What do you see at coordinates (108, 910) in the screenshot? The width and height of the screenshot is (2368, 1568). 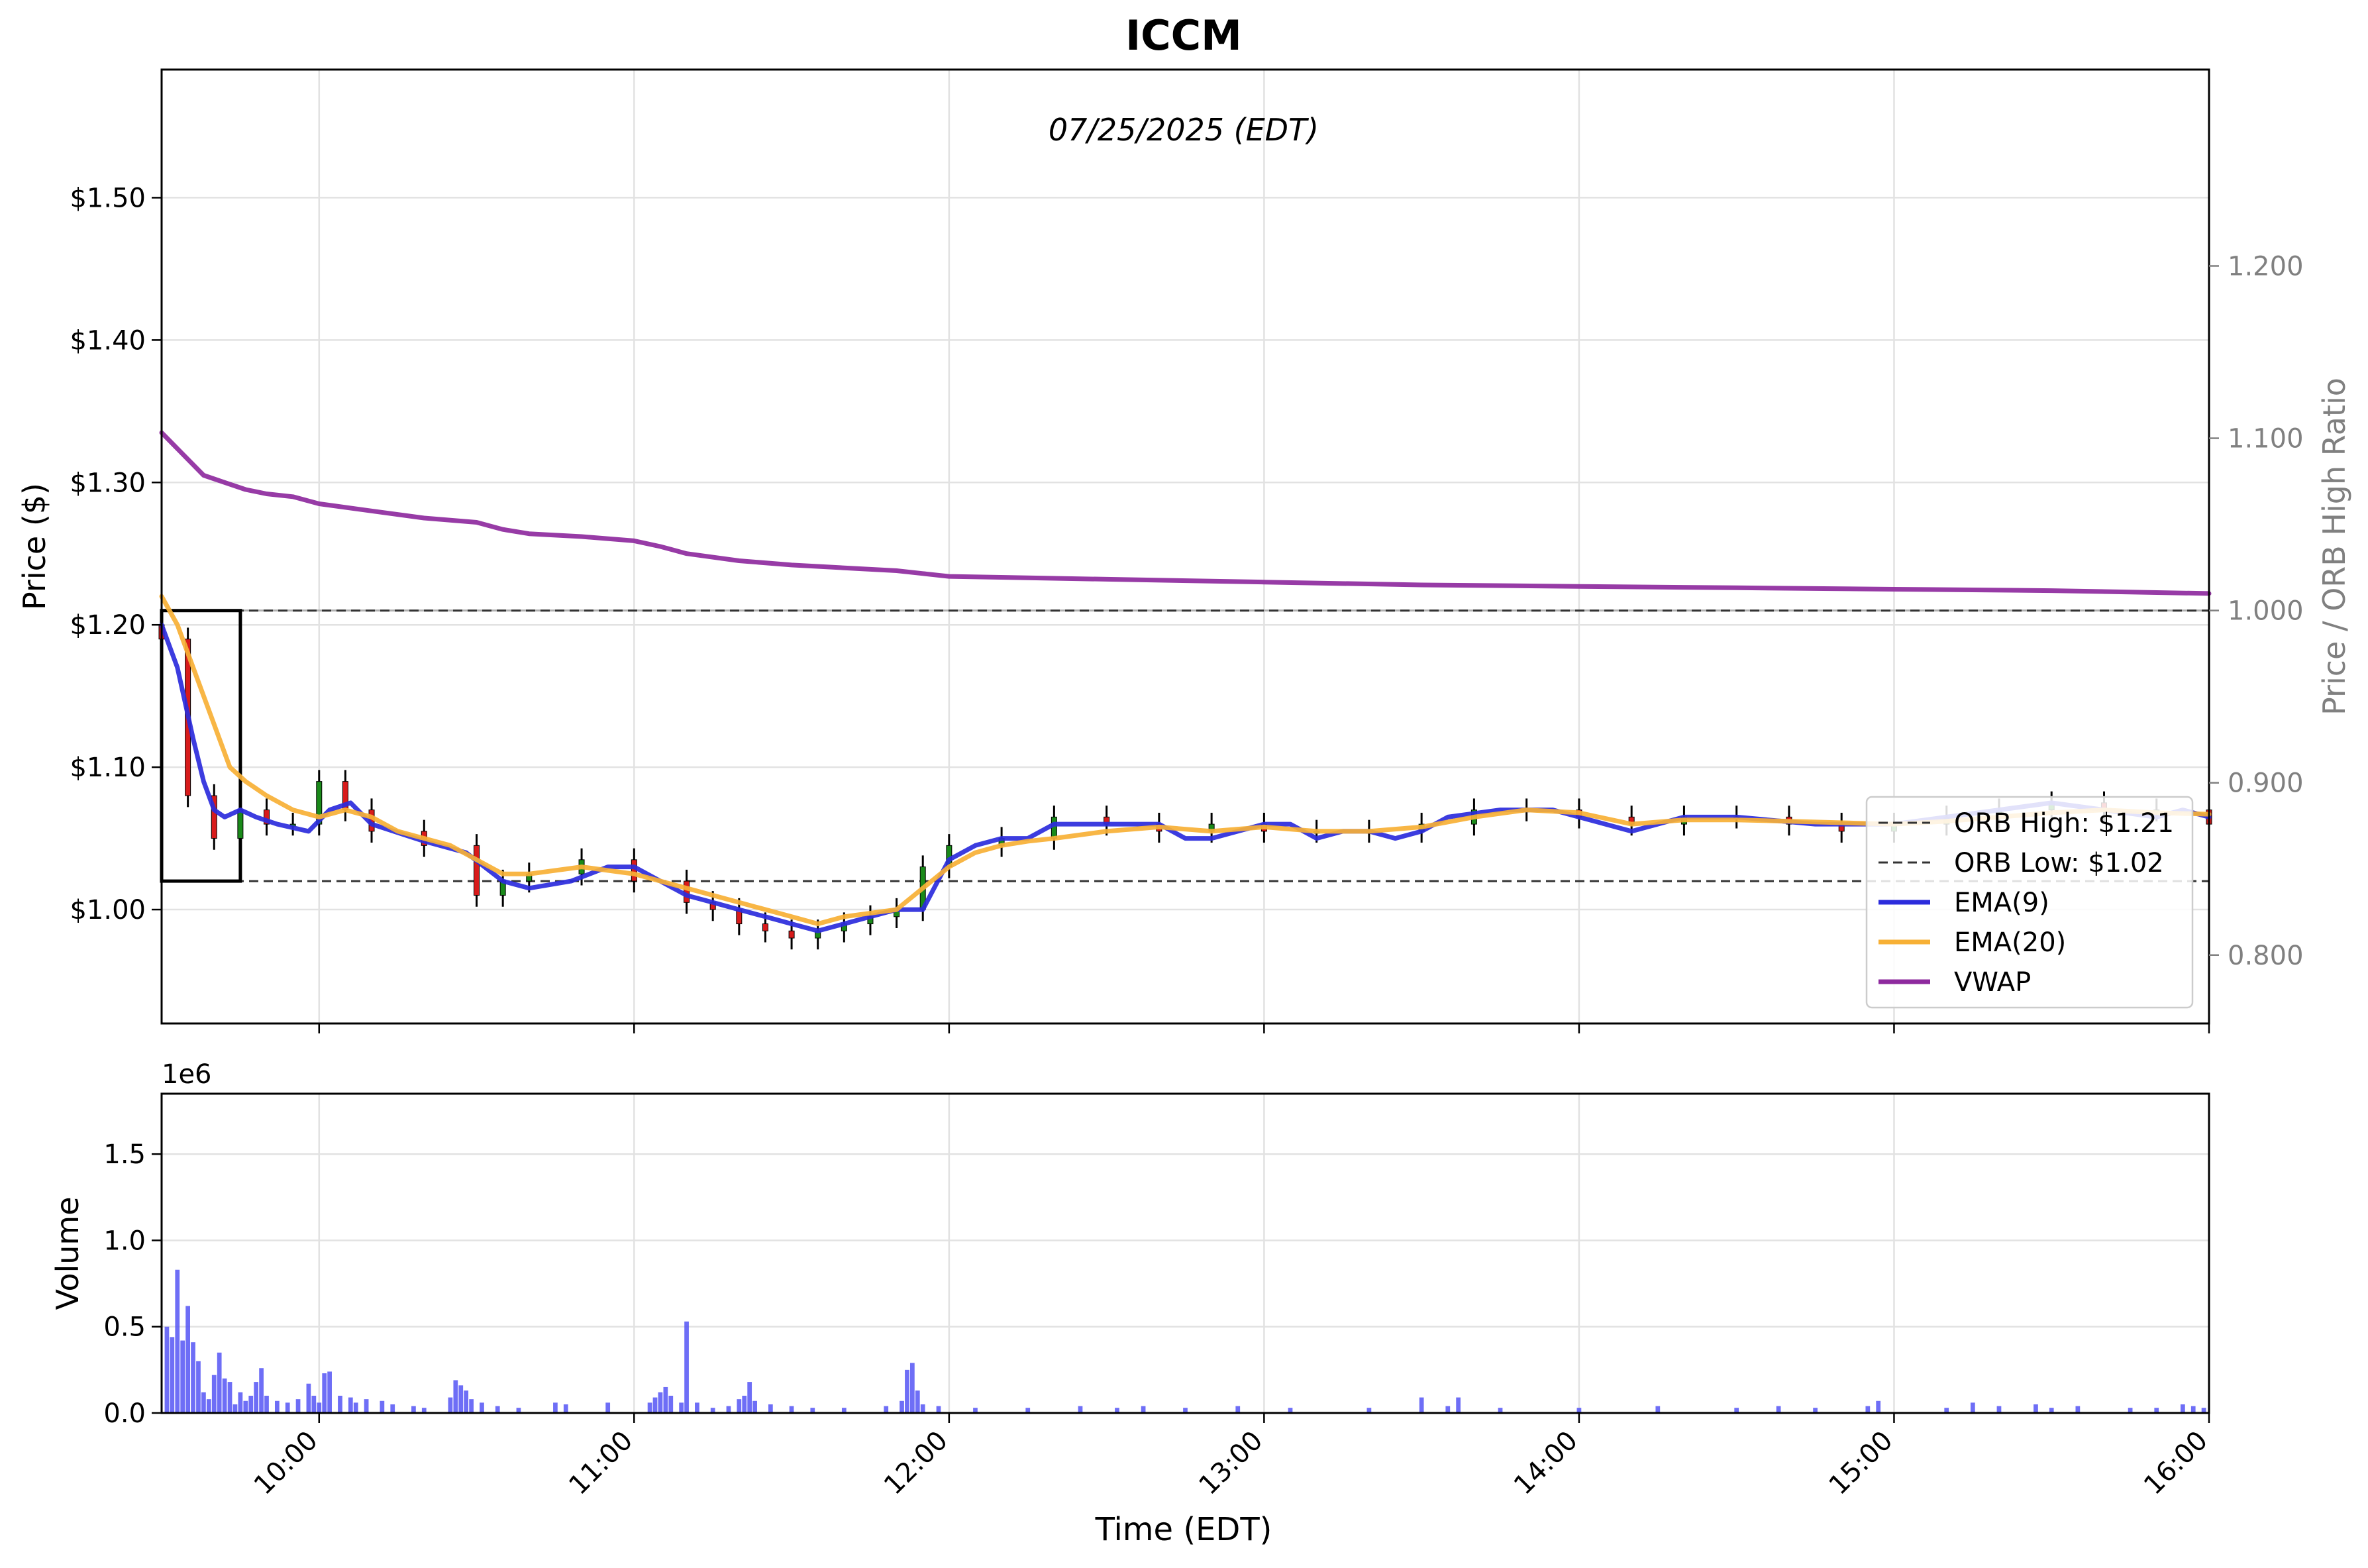 I see `price-y-tick-label: $1.00` at bounding box center [108, 910].